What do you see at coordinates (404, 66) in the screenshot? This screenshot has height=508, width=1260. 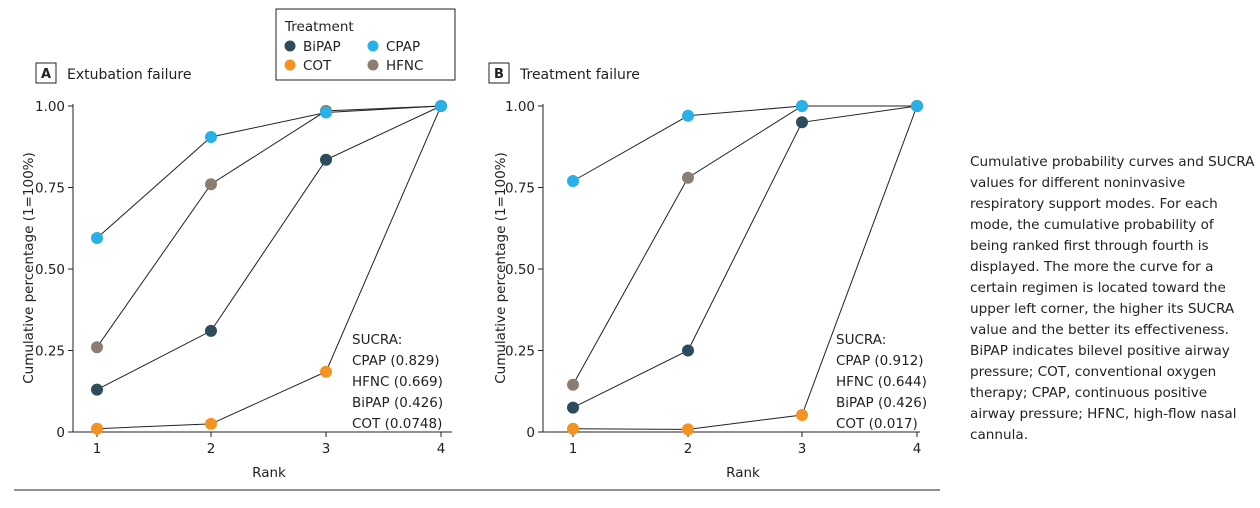 I see `legend-label-hfnc: HFNC` at bounding box center [404, 66].